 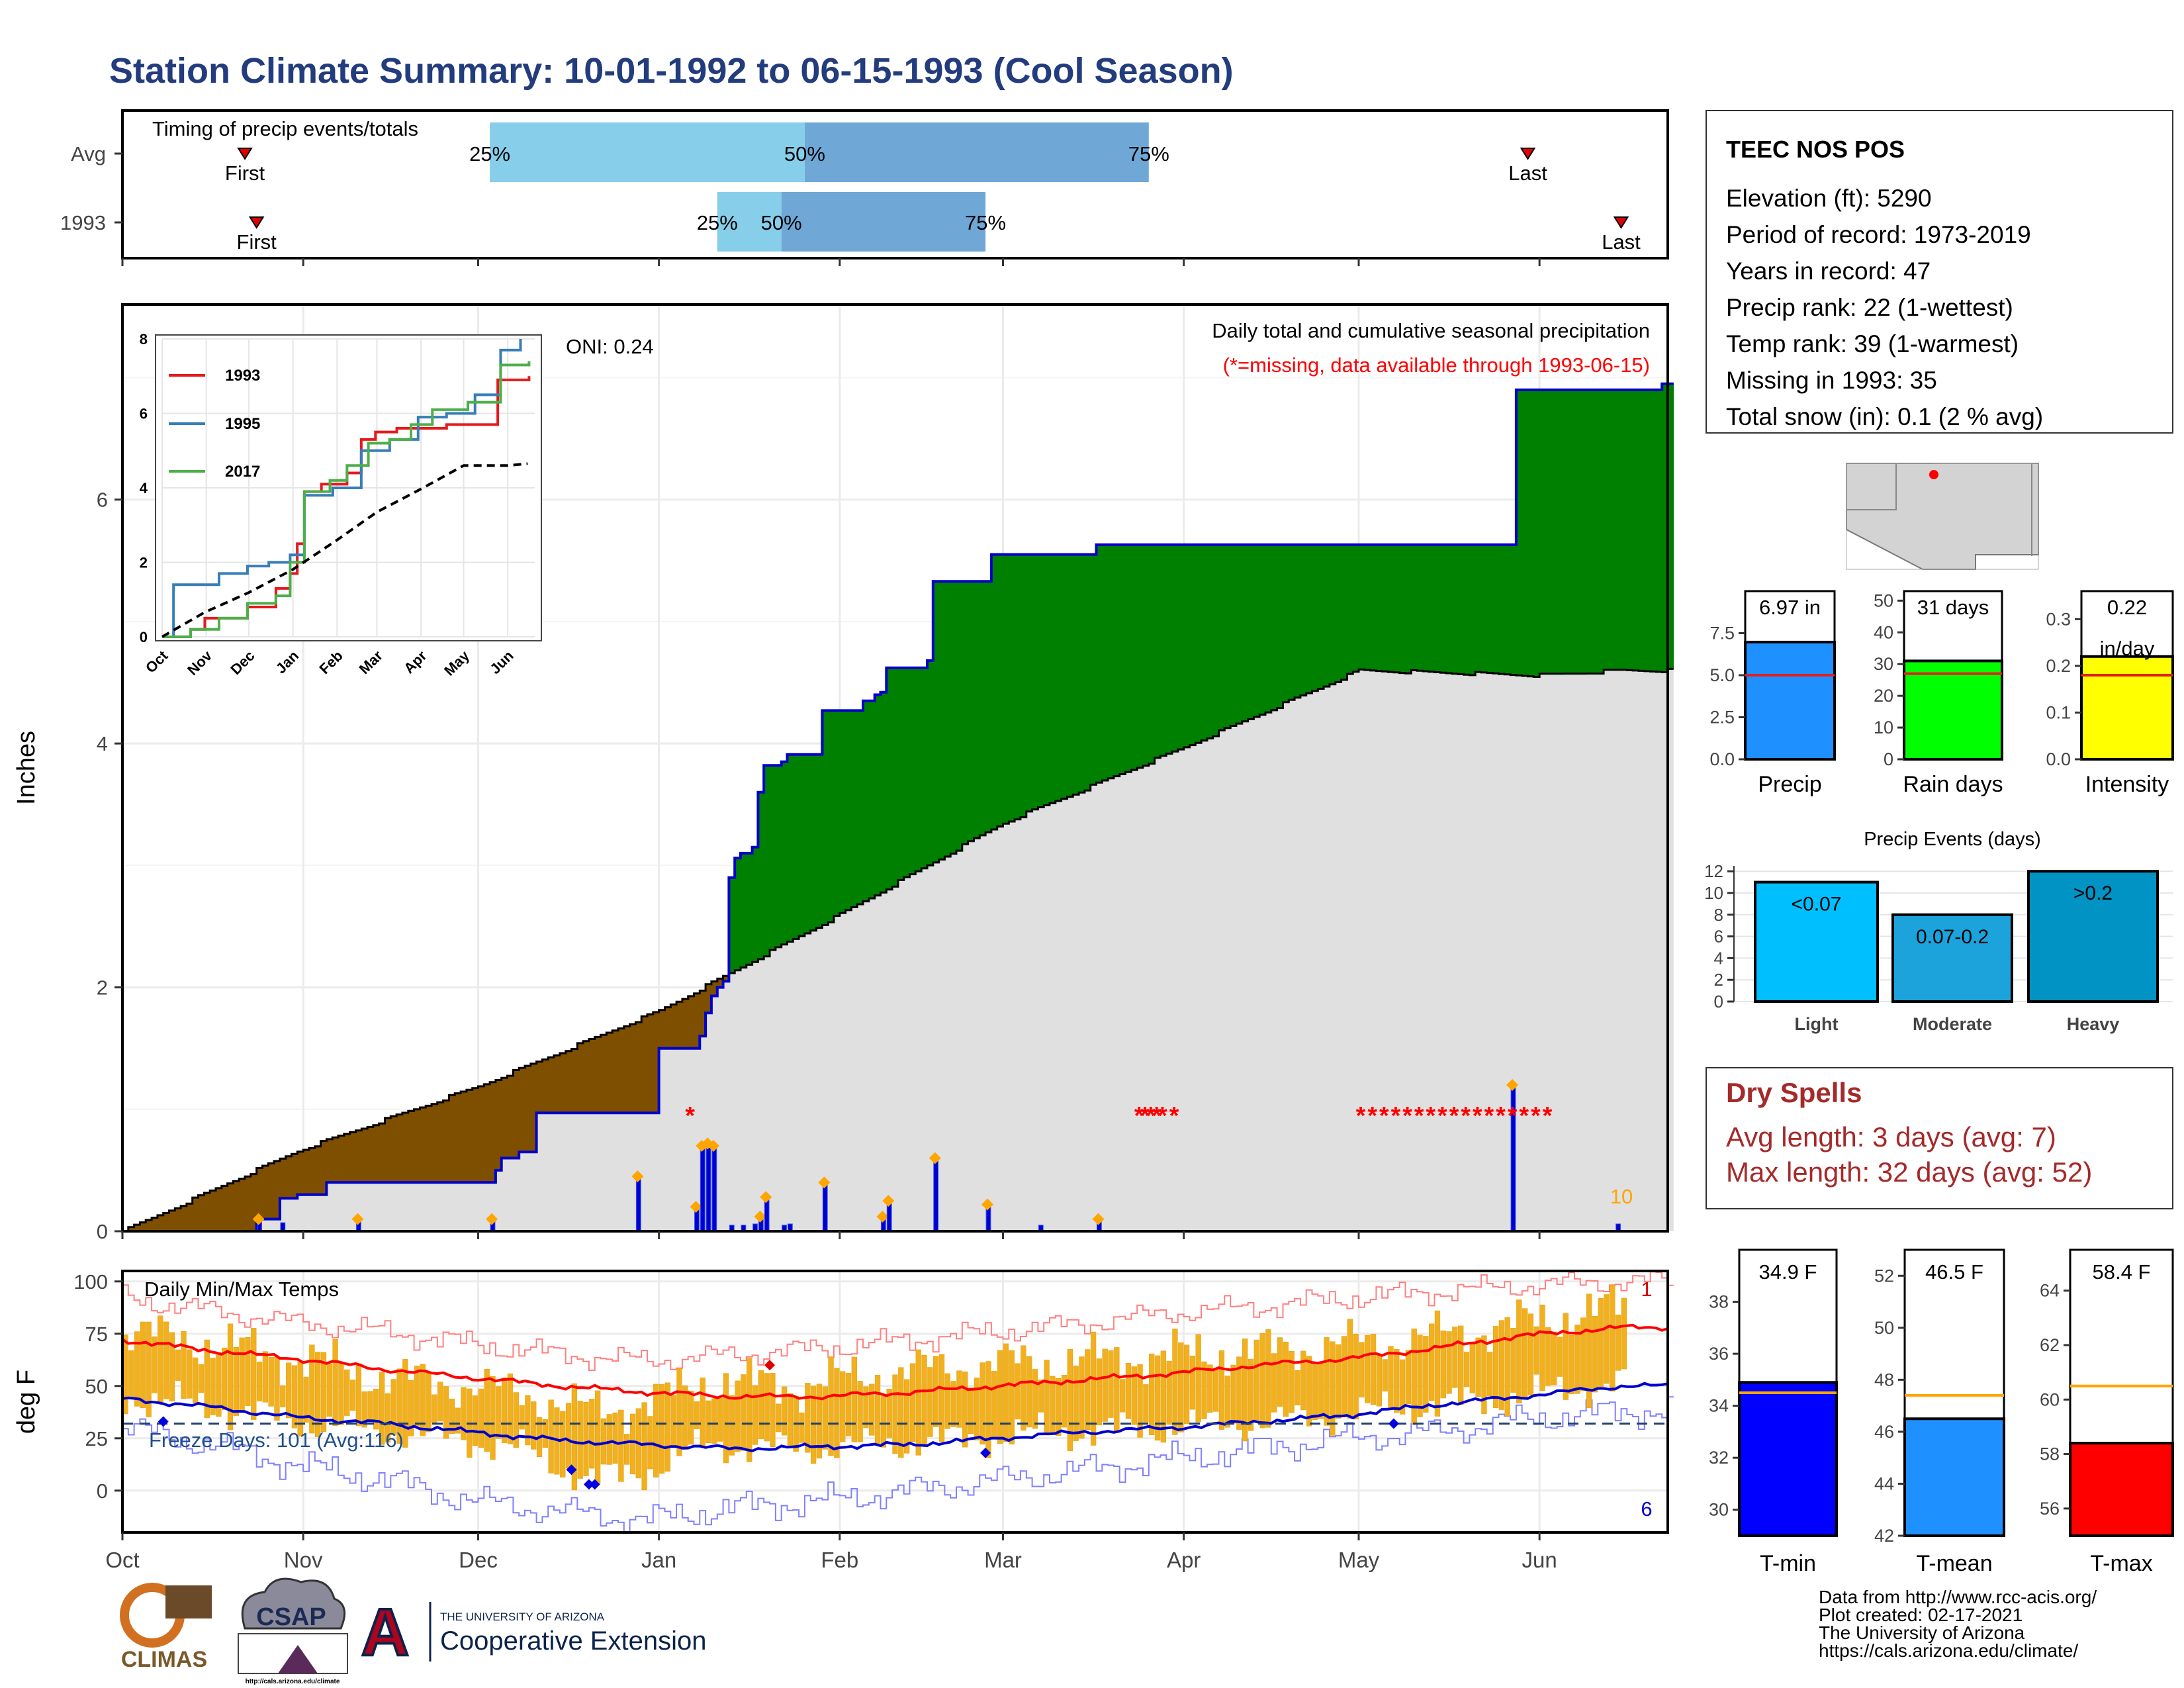 I want to click on gauge-label: Precip, so click(x=1789, y=784).